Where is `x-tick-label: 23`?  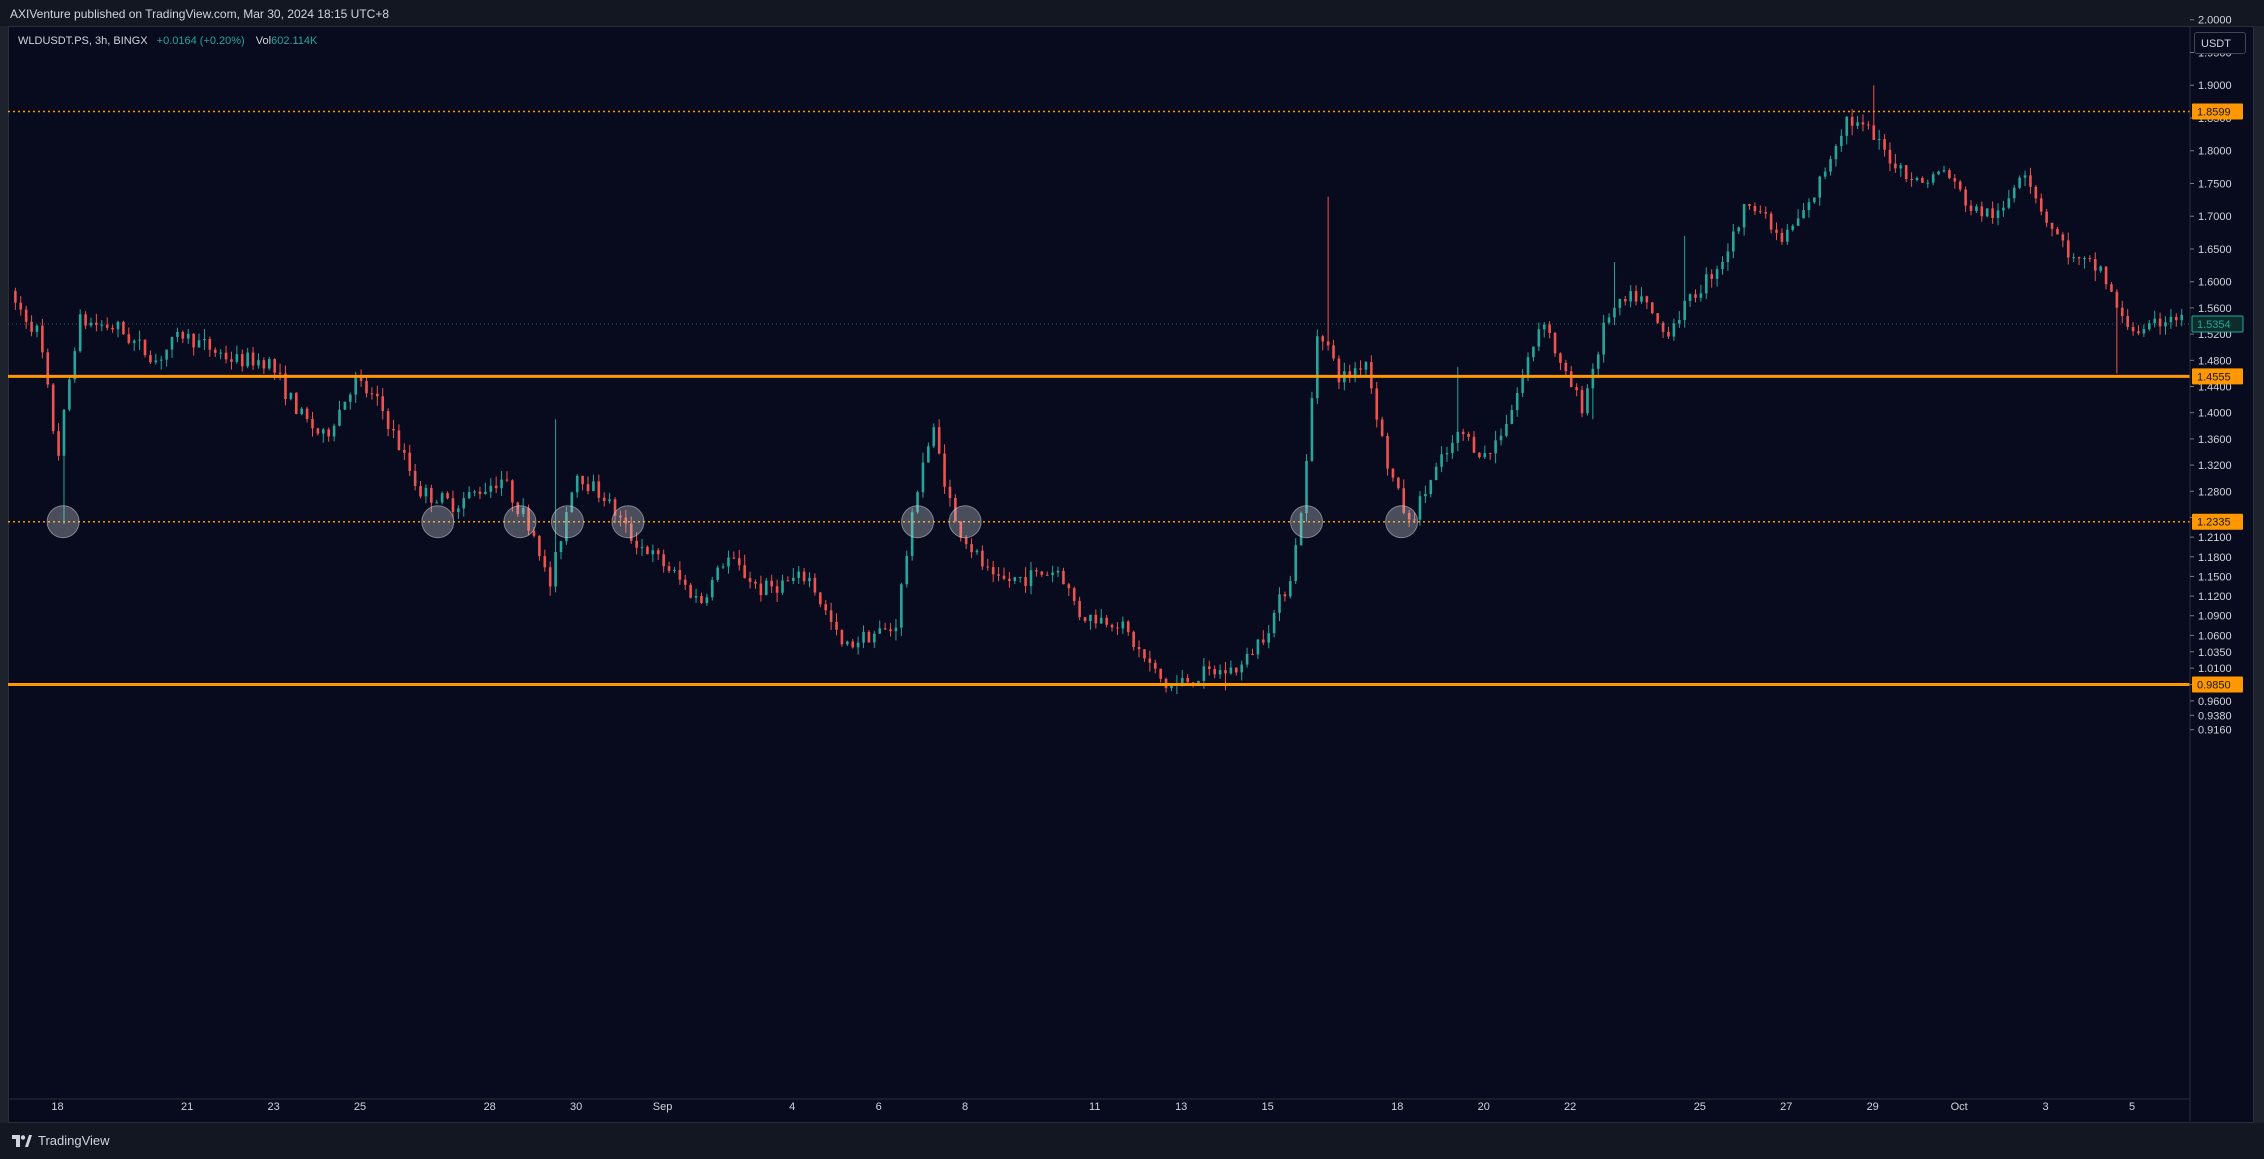 x-tick-label: 23 is located at coordinates (273, 1107).